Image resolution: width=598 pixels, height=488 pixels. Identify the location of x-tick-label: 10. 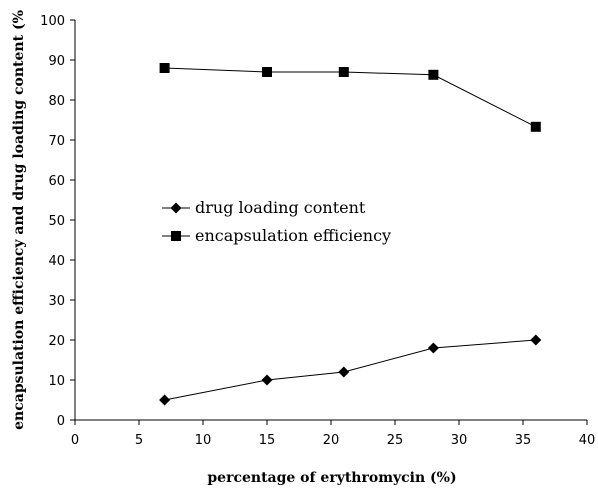
(203, 440).